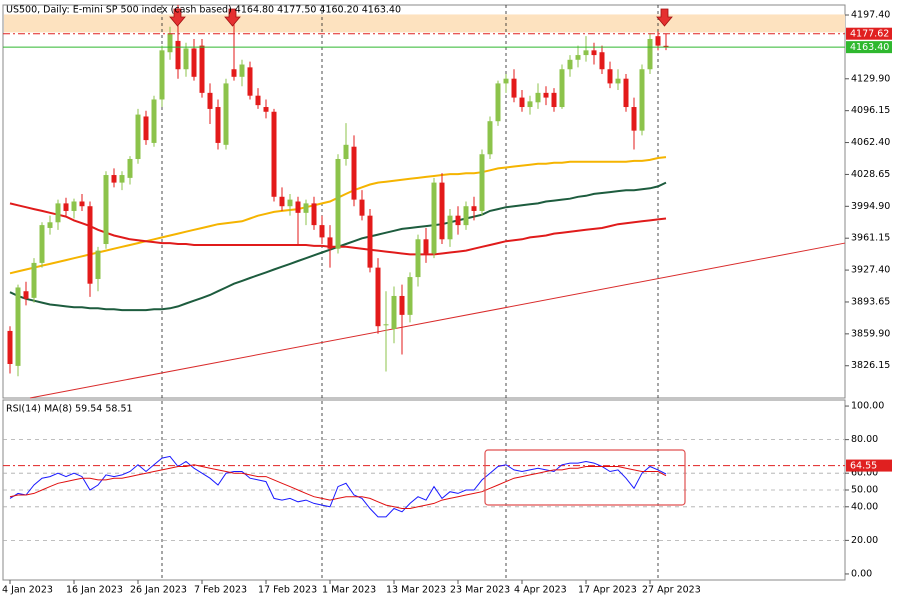  Describe the element at coordinates (870, 270) in the screenshot. I see `y-tick-label: 3927.40` at that location.